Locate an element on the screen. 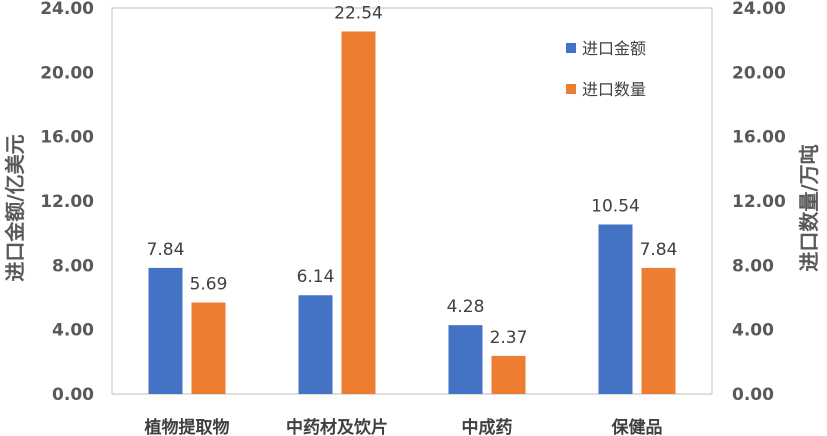  left-tick-label: 0.00 is located at coordinates (73, 395).